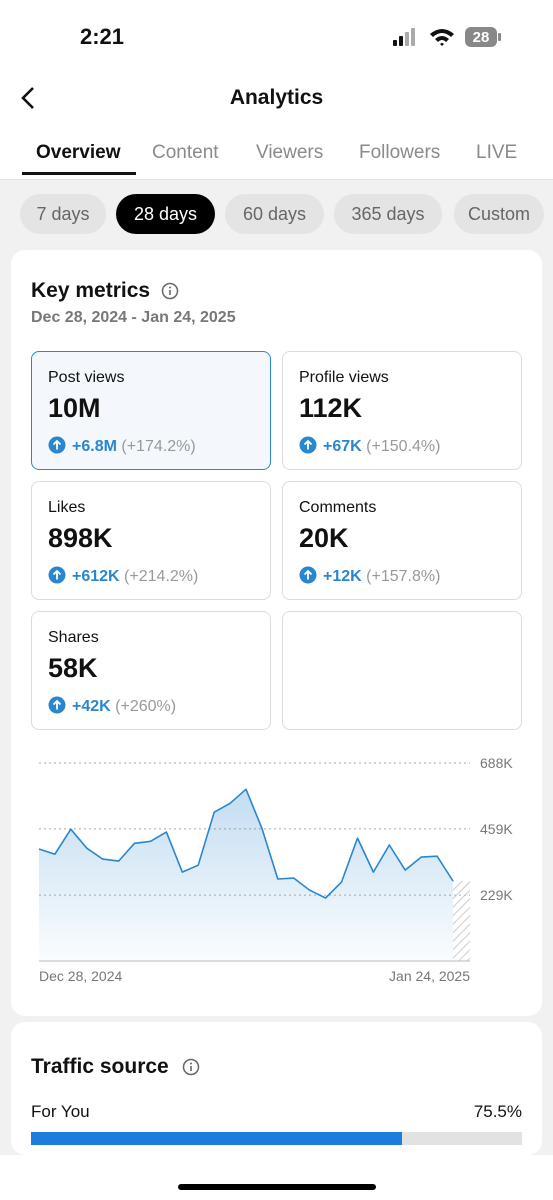 The height and width of the screenshot is (1200, 553). I want to click on tab: Overview, so click(78, 152).